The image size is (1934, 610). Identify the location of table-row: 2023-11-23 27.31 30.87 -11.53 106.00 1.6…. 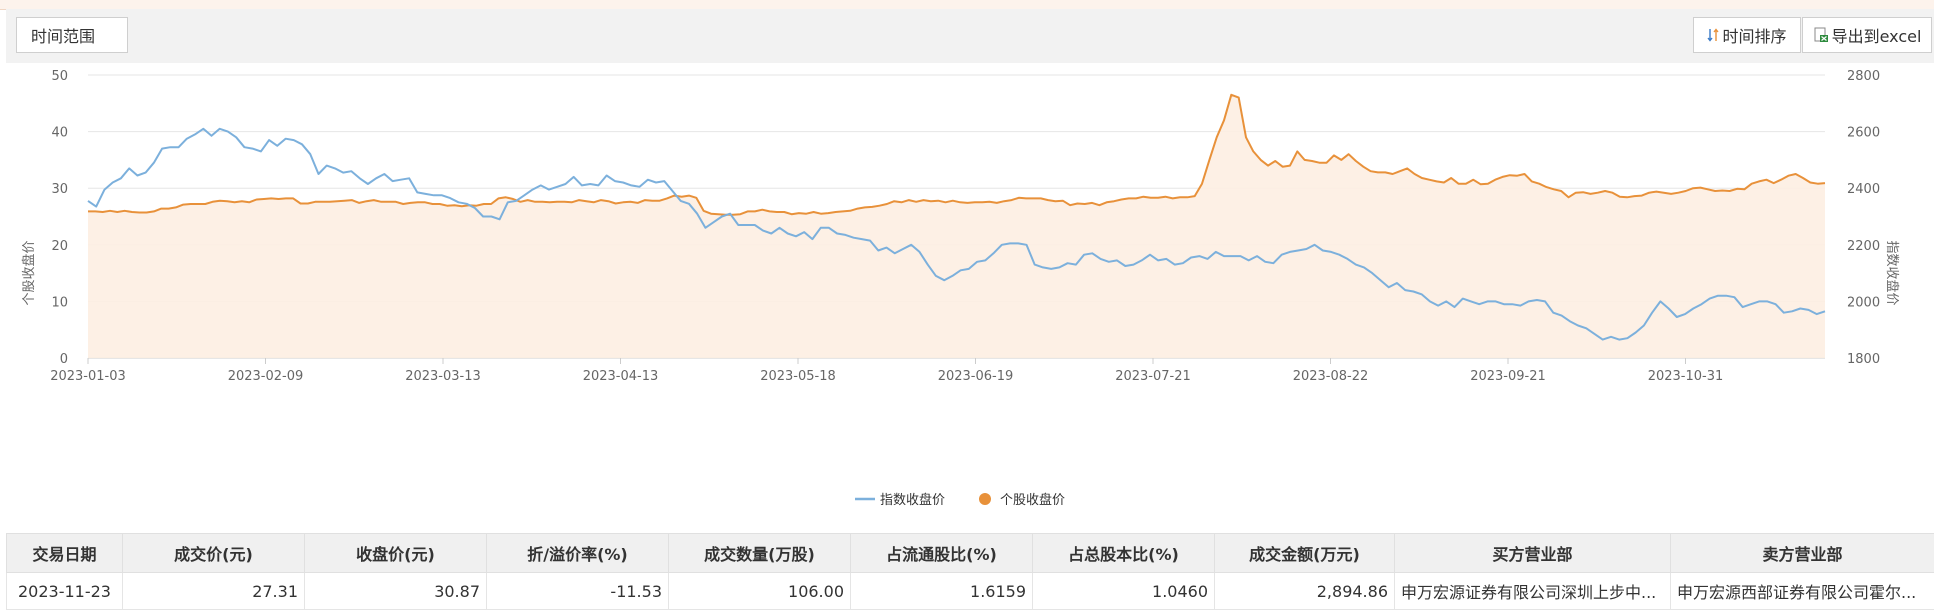
(970, 591).